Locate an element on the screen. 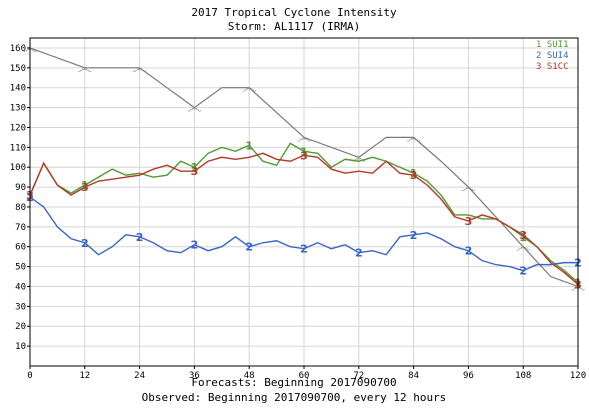  y-tick-label: 130 is located at coordinates (18, 109).